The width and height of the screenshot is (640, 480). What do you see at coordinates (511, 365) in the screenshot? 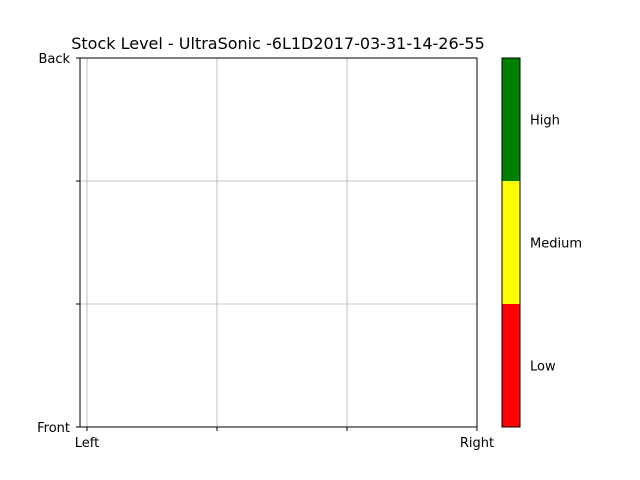
I see `colorbar-segment-low` at bounding box center [511, 365].